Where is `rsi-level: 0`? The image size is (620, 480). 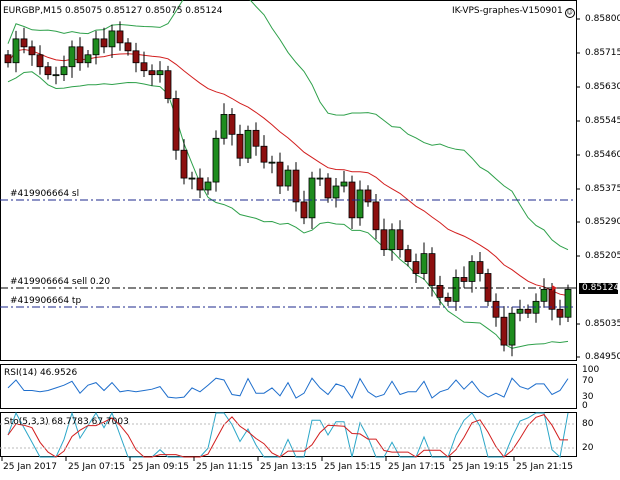
rsi-level: 0 is located at coordinates (585, 406).